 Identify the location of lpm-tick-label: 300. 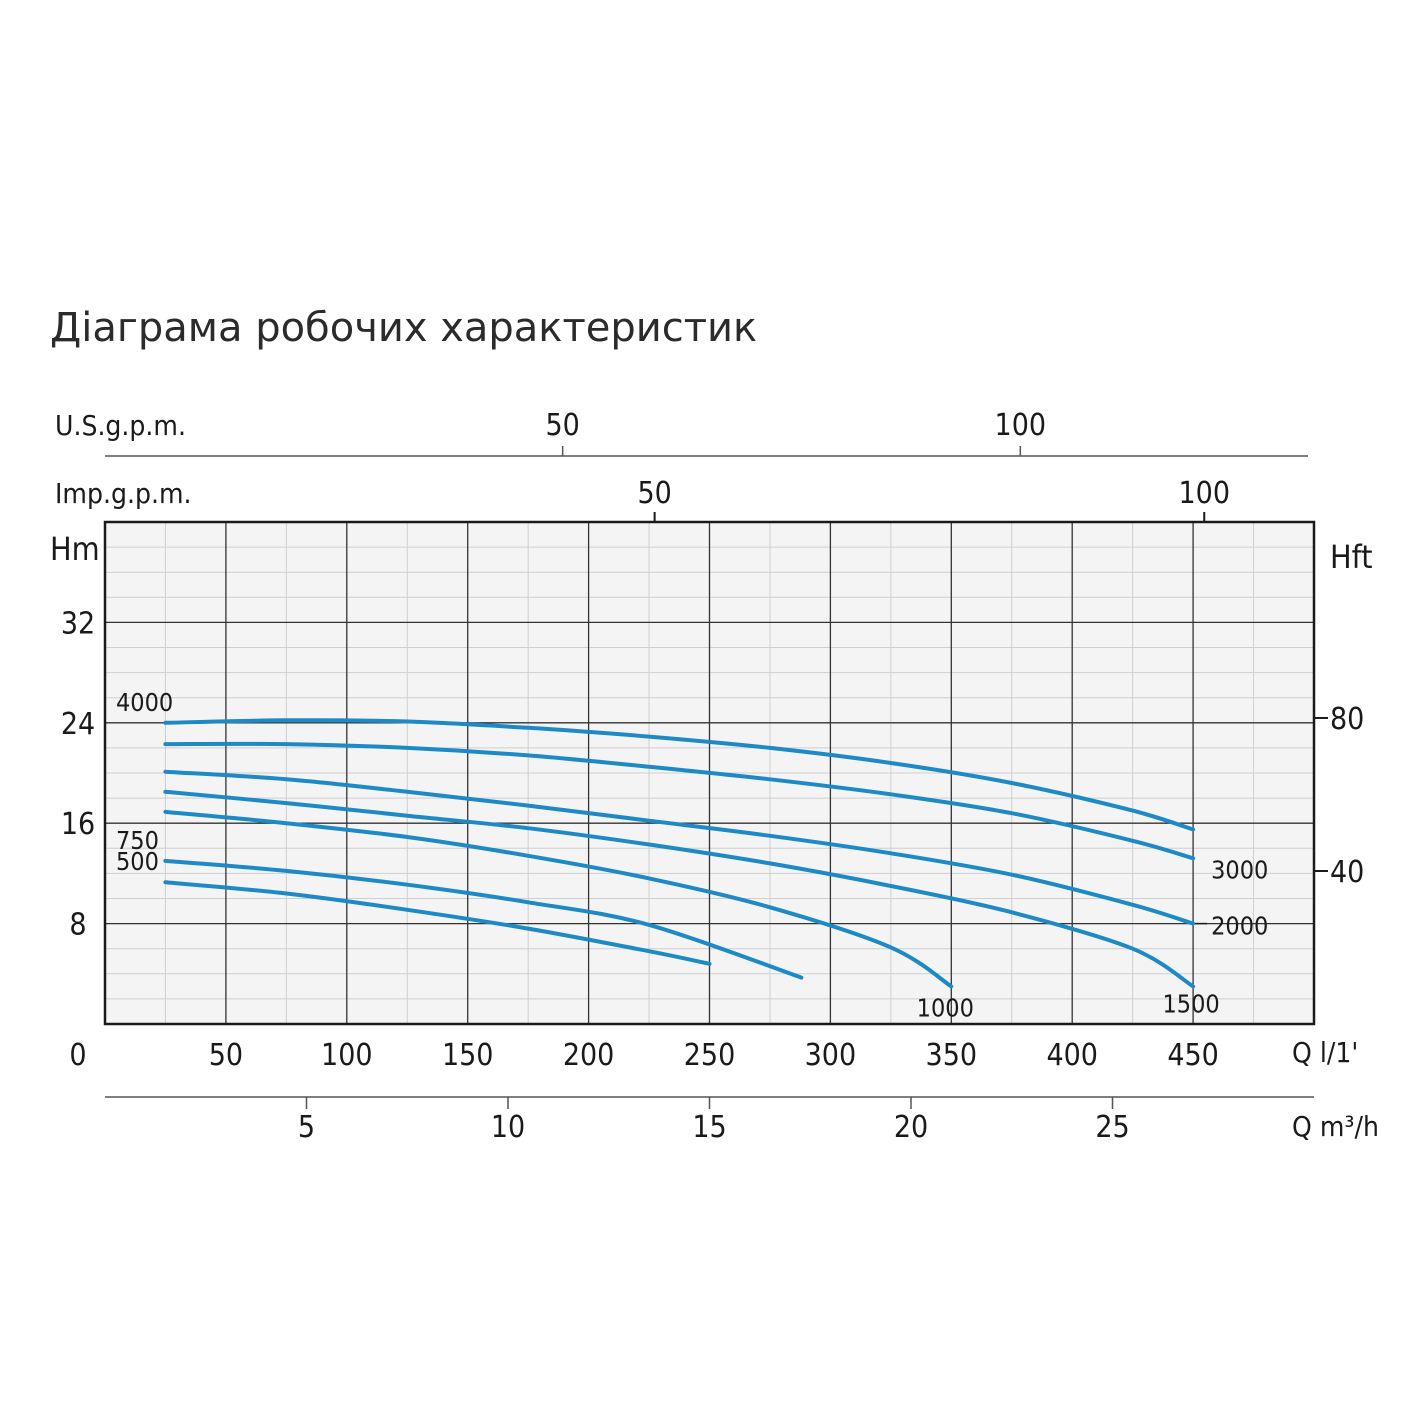
(831, 1055).